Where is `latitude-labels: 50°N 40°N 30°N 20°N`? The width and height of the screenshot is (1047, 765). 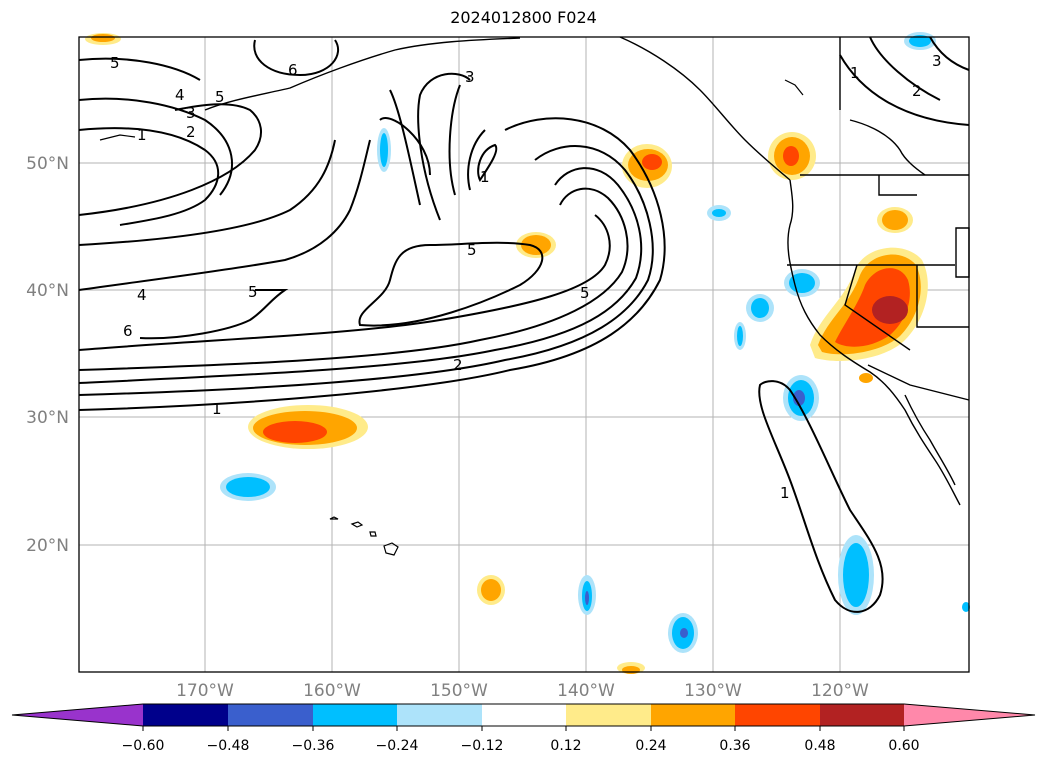
latitude-labels: 50°N 40°N 30°N 20°N is located at coordinates (47, 355).